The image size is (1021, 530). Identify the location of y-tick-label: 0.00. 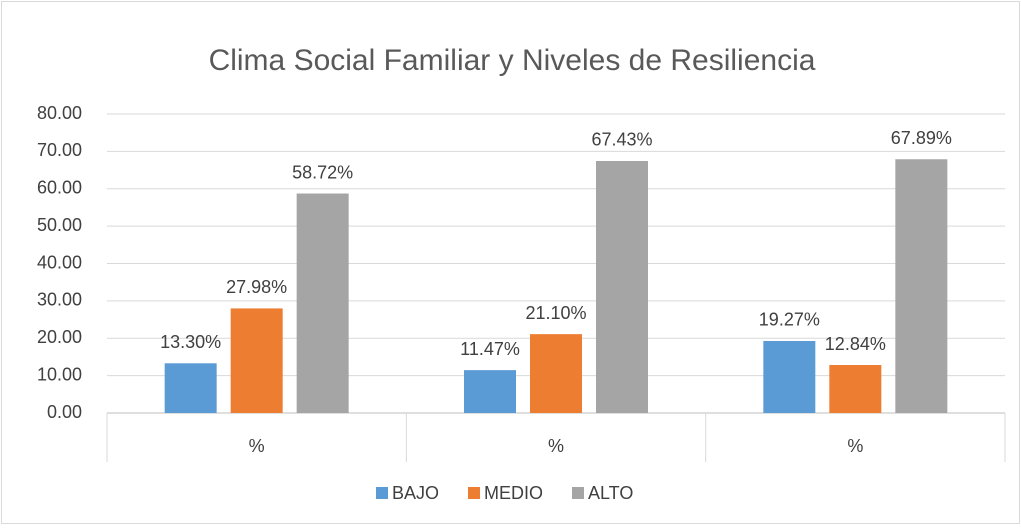
(64, 412).